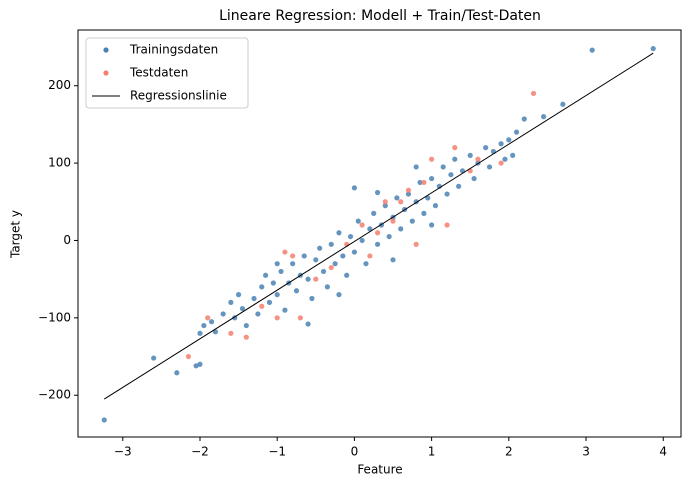 Image resolution: width=690 pixels, height=490 pixels. Describe the element at coordinates (277, 452) in the screenshot. I see `x-tick-label: −1` at that location.